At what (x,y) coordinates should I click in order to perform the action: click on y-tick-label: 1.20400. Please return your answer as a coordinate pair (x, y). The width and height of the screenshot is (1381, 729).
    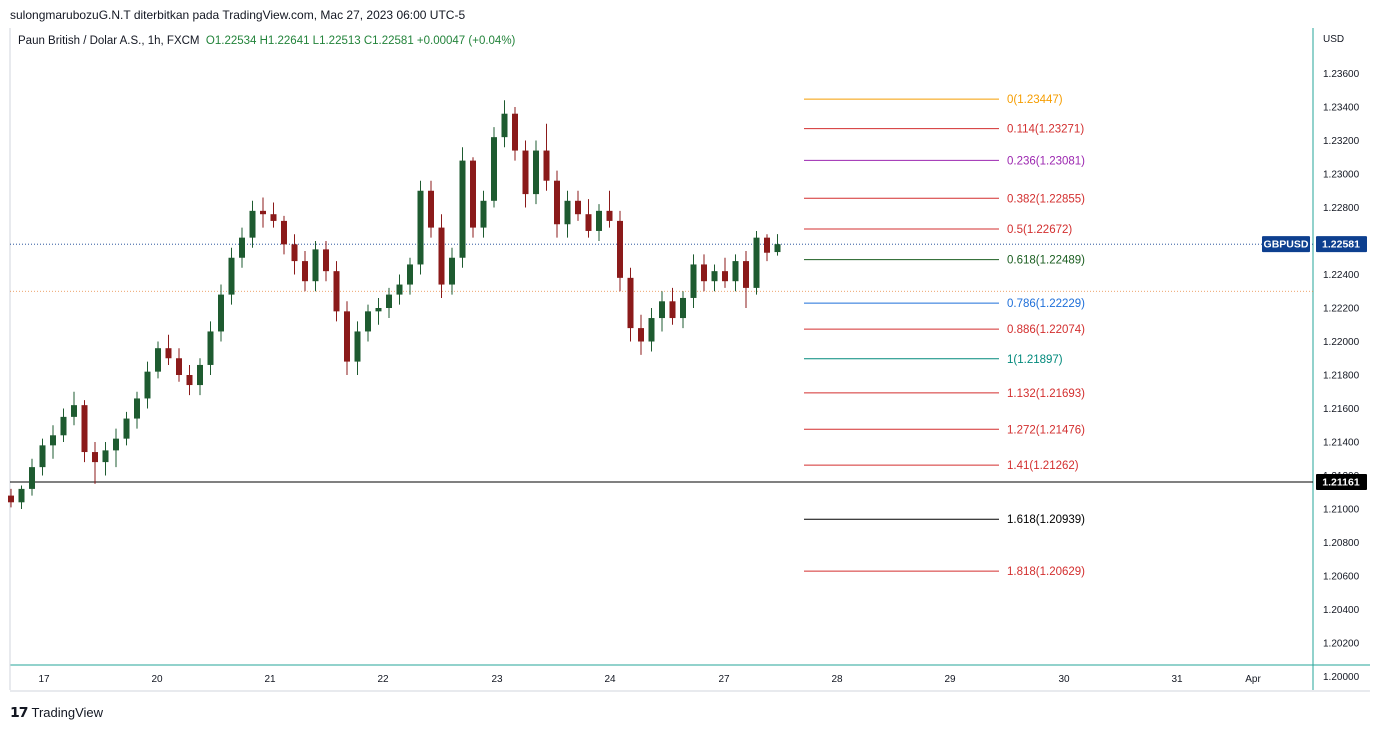
    Looking at the image, I should click on (1341, 610).